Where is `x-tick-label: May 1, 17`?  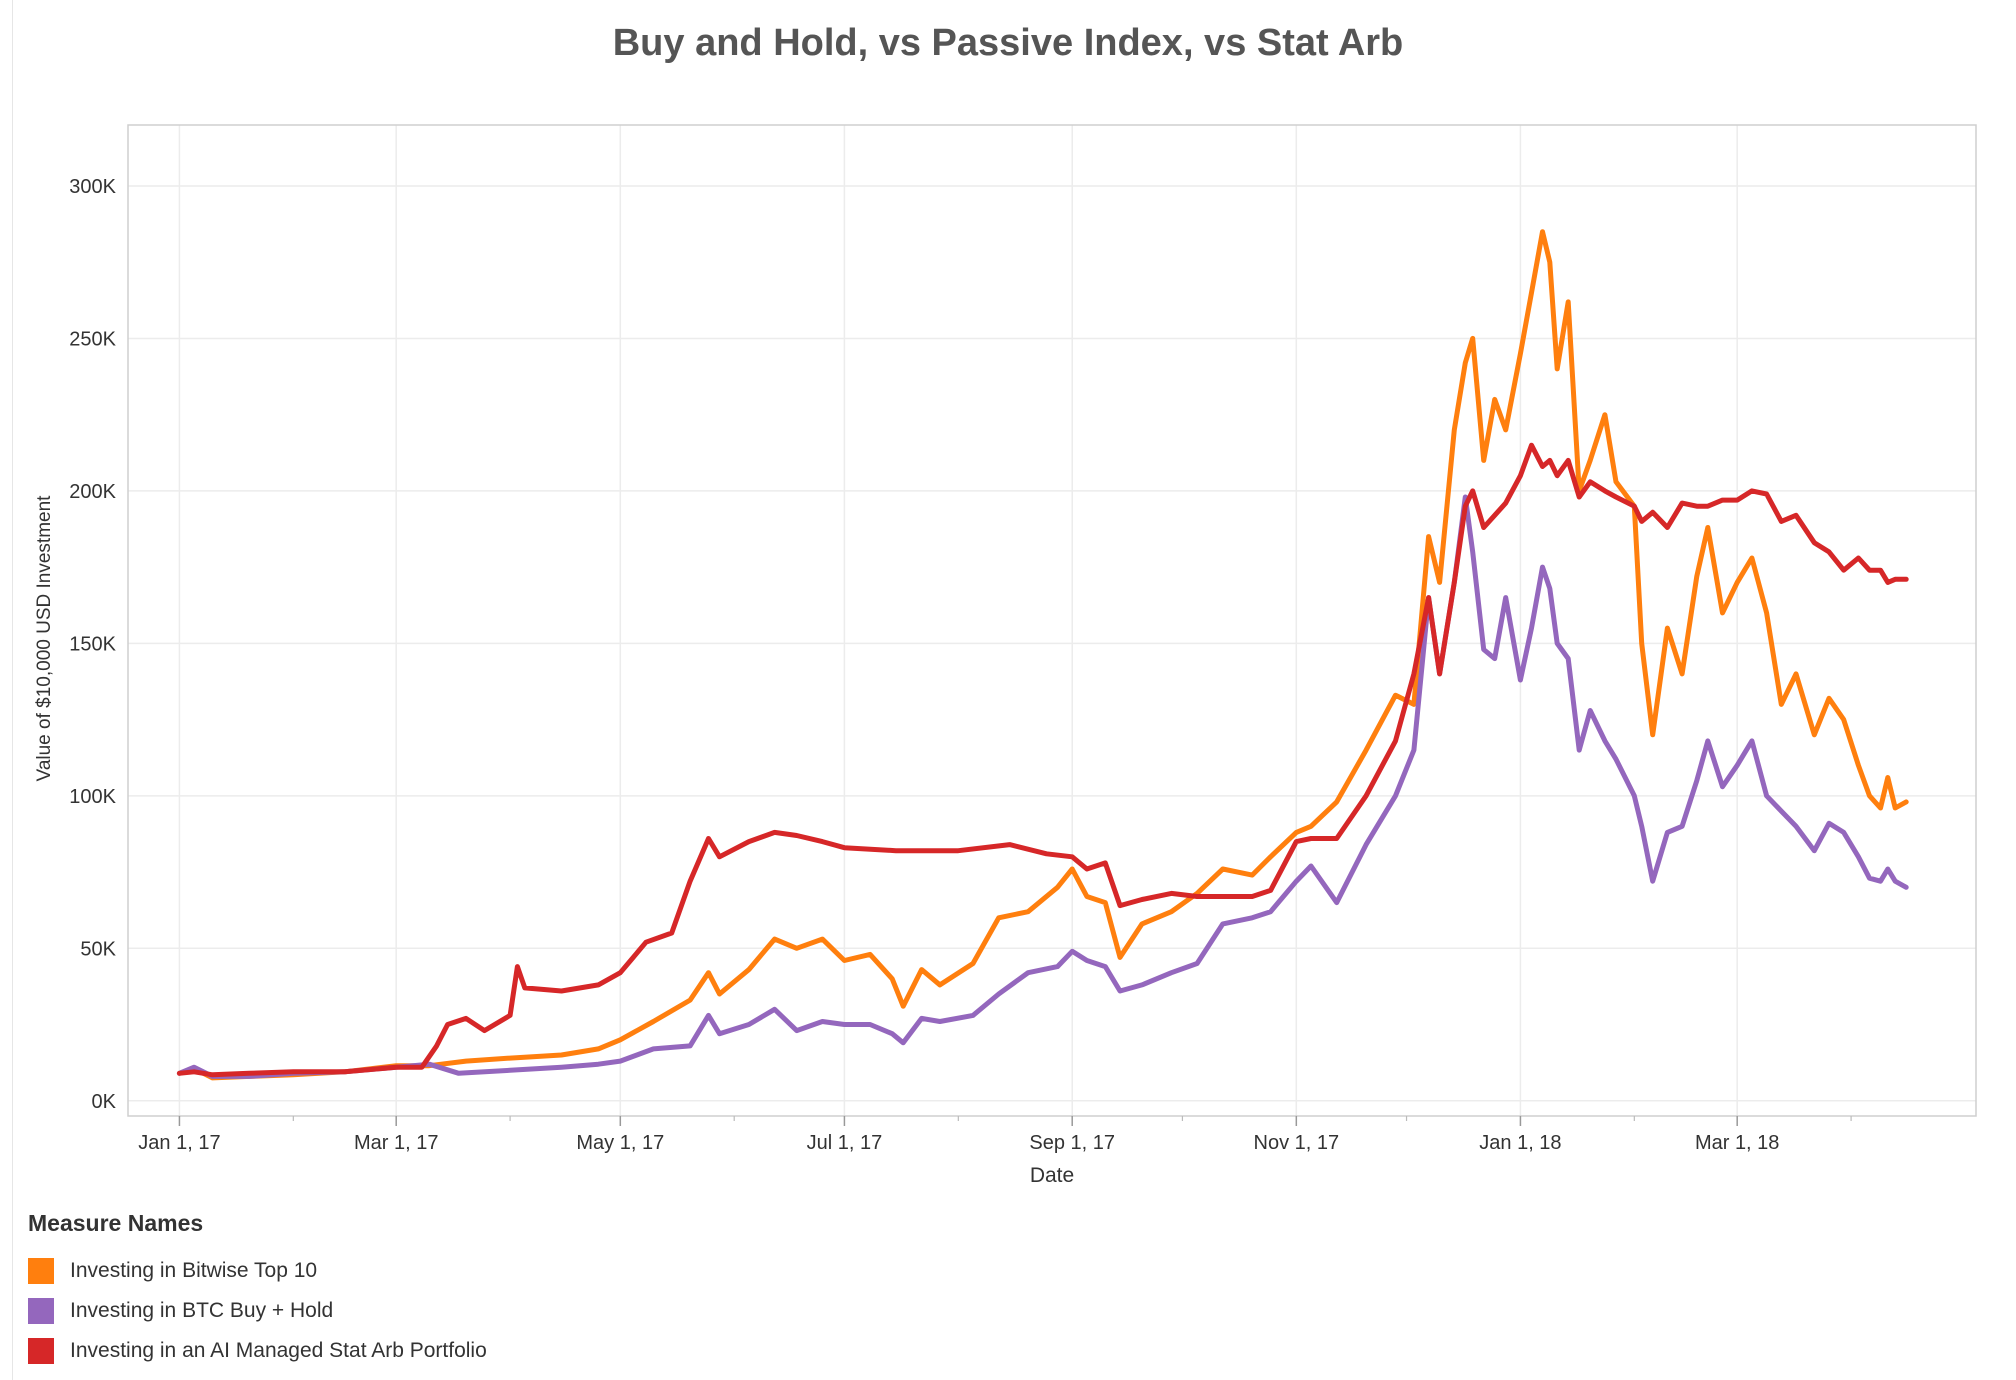
x-tick-label: May 1, 17 is located at coordinates (620, 1143).